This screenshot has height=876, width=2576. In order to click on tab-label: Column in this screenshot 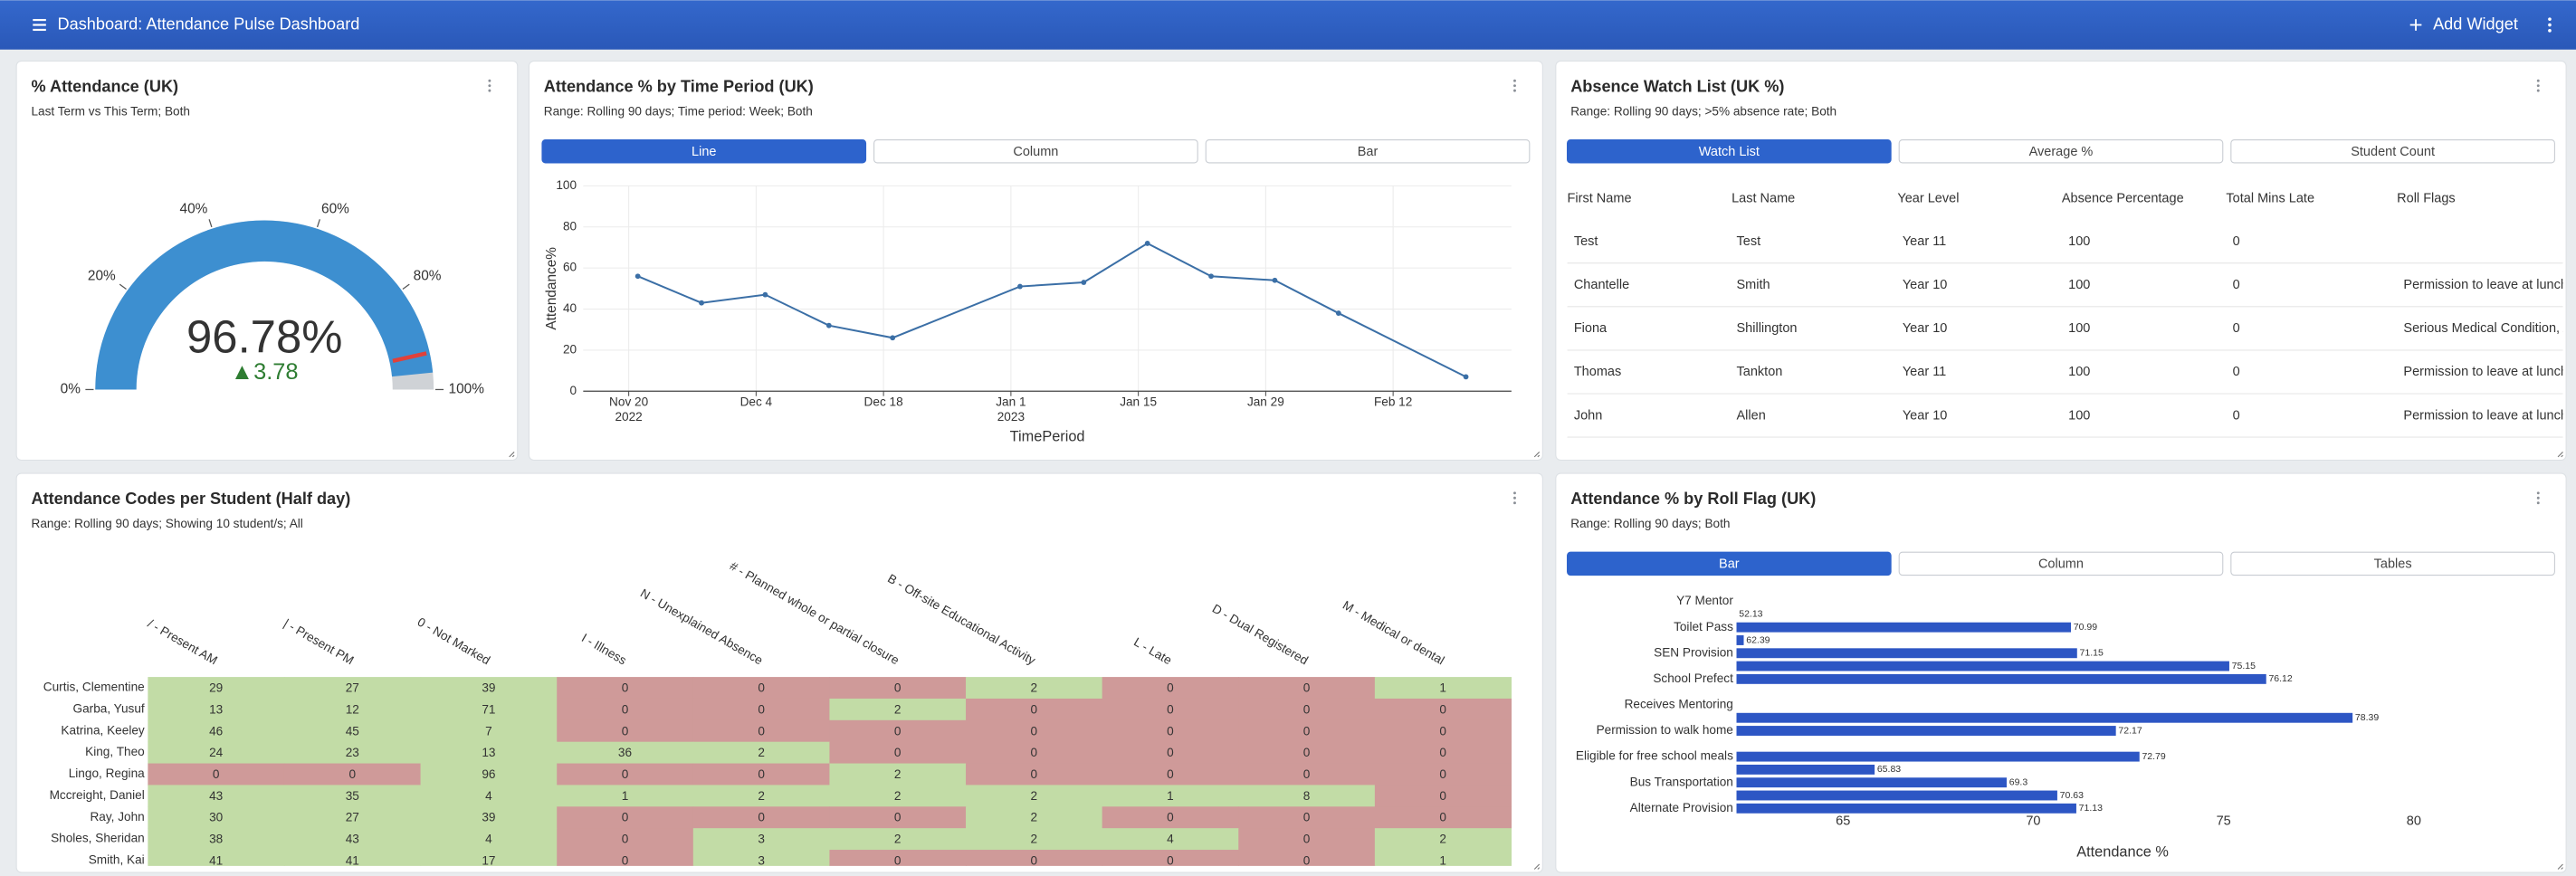, I will do `click(2061, 564)`.